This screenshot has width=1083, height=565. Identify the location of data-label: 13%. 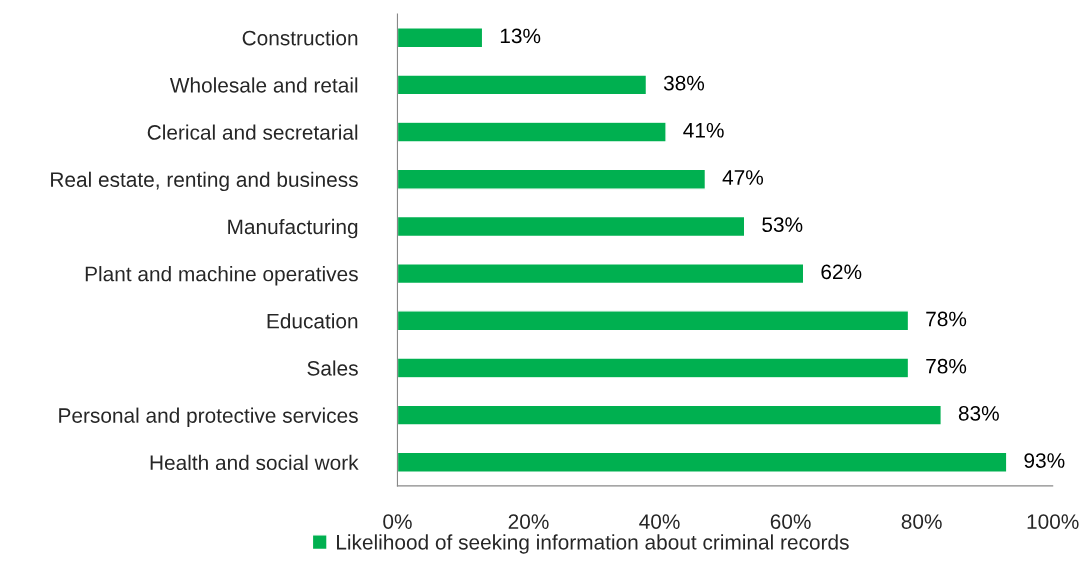
(520, 36).